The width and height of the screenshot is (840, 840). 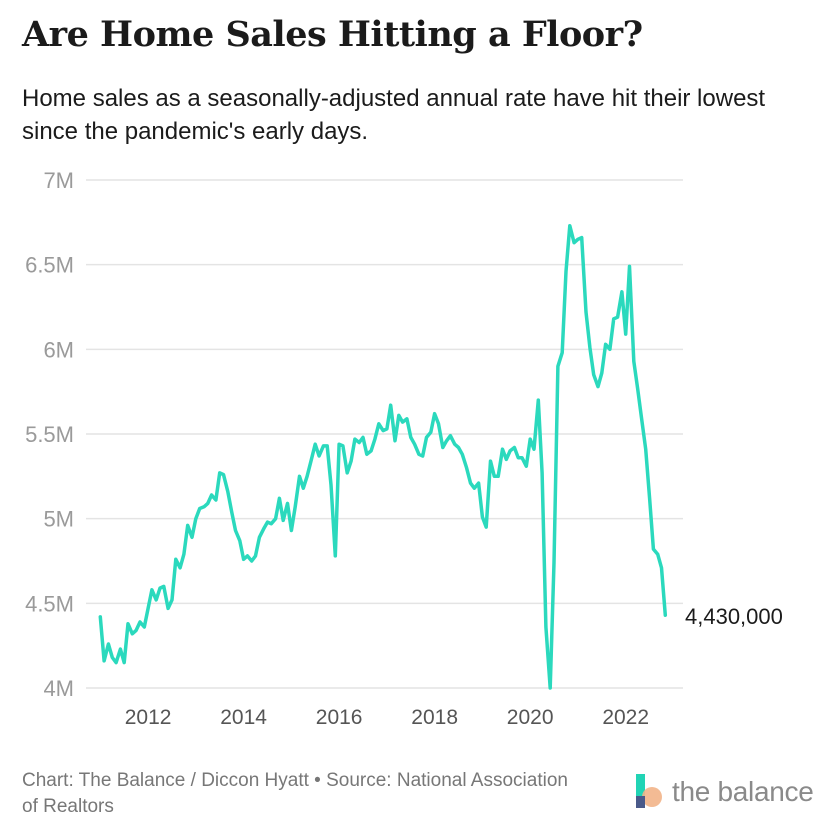 I want to click on x-tick-label: 2022, so click(x=625, y=717).